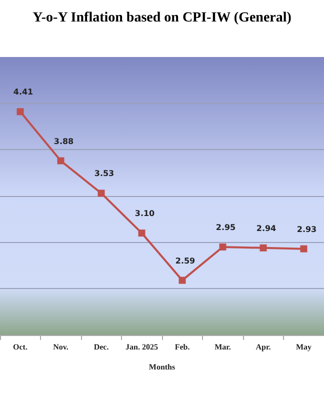  I want to click on data-label: 3.10, so click(145, 213).